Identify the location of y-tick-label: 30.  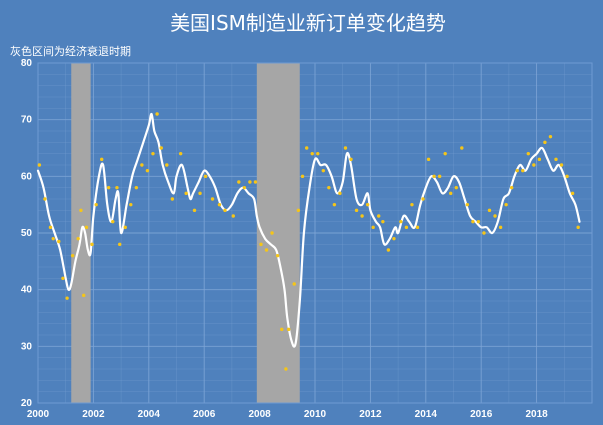
(27, 346).